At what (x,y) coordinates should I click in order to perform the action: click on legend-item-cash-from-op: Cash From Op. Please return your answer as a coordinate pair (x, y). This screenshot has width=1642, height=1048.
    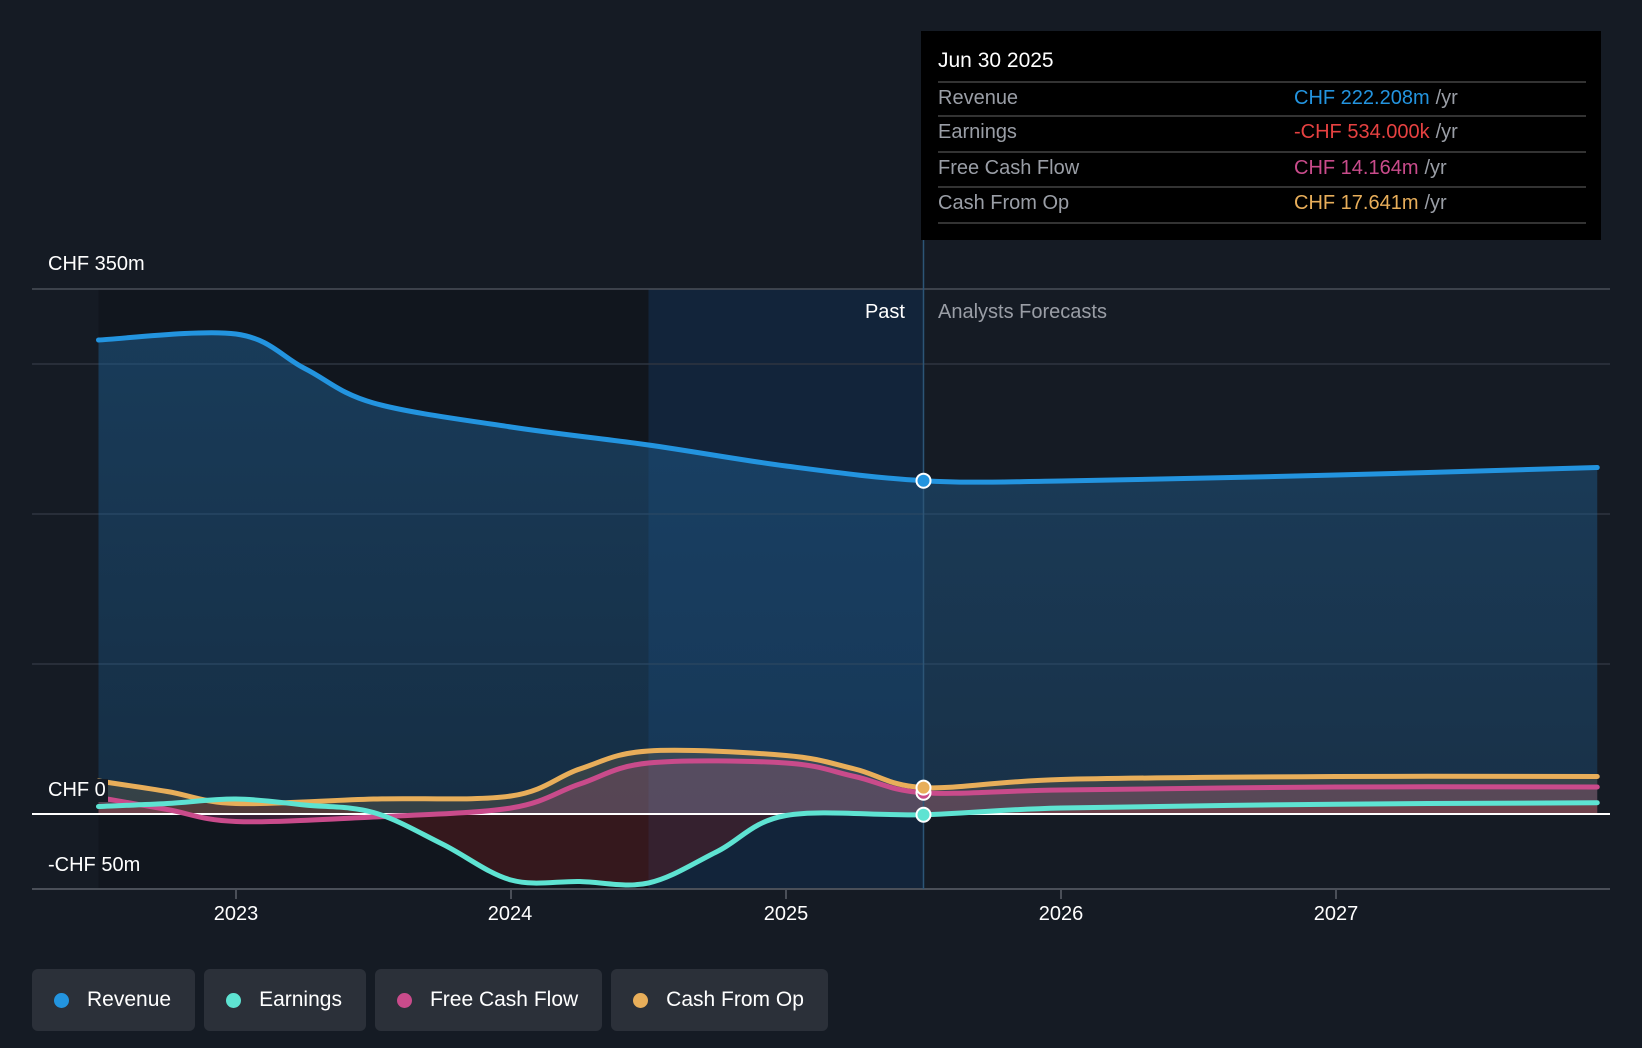
    Looking at the image, I should click on (719, 1000).